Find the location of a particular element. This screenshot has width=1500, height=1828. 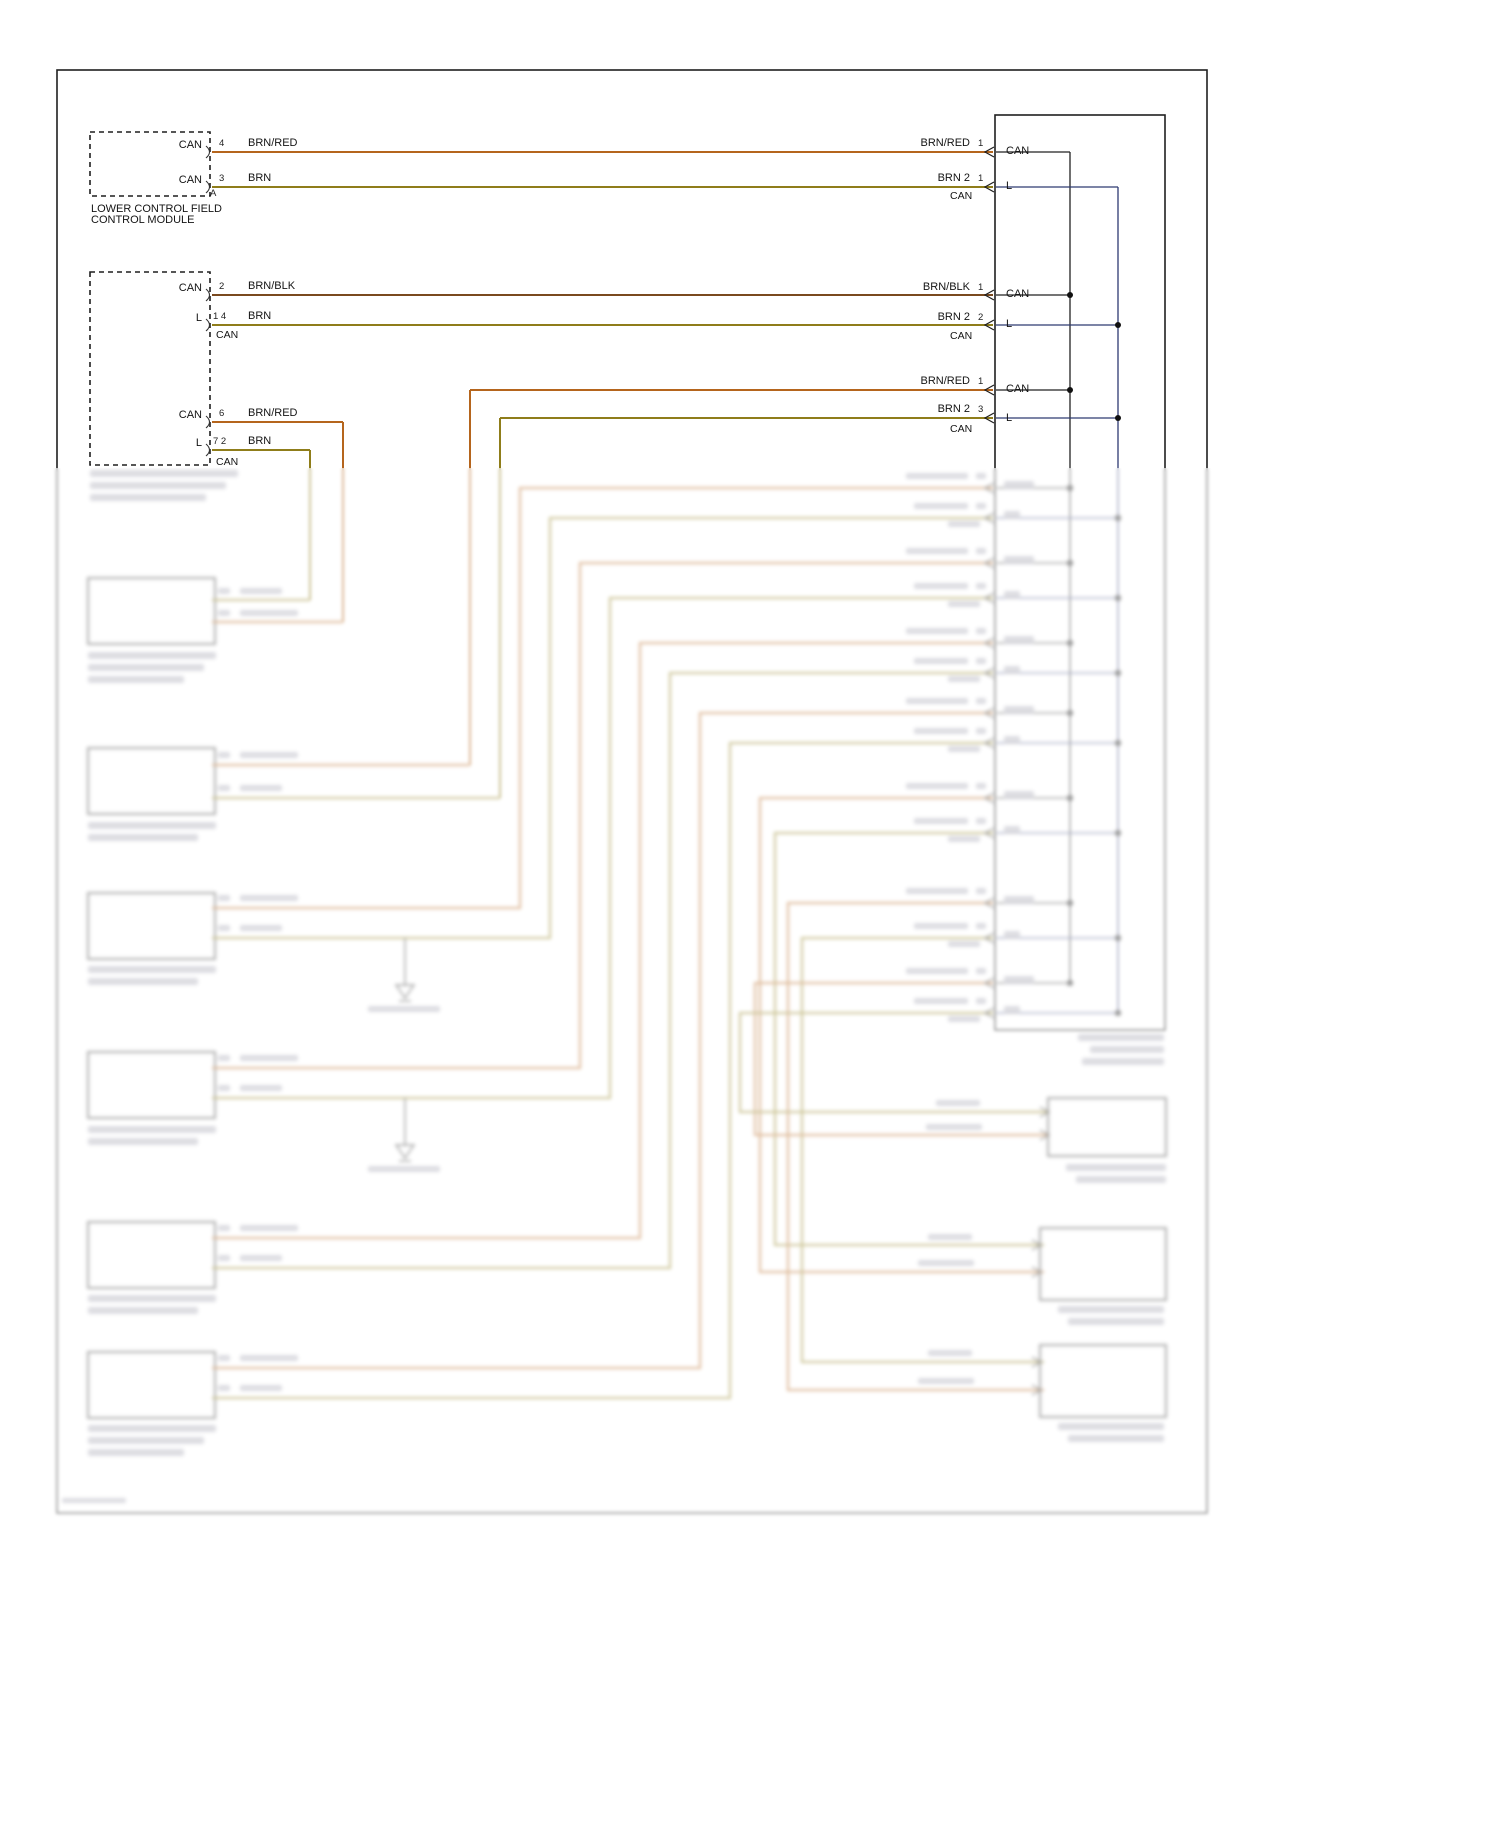

module2-pin-number: 2 is located at coordinates (222, 286).